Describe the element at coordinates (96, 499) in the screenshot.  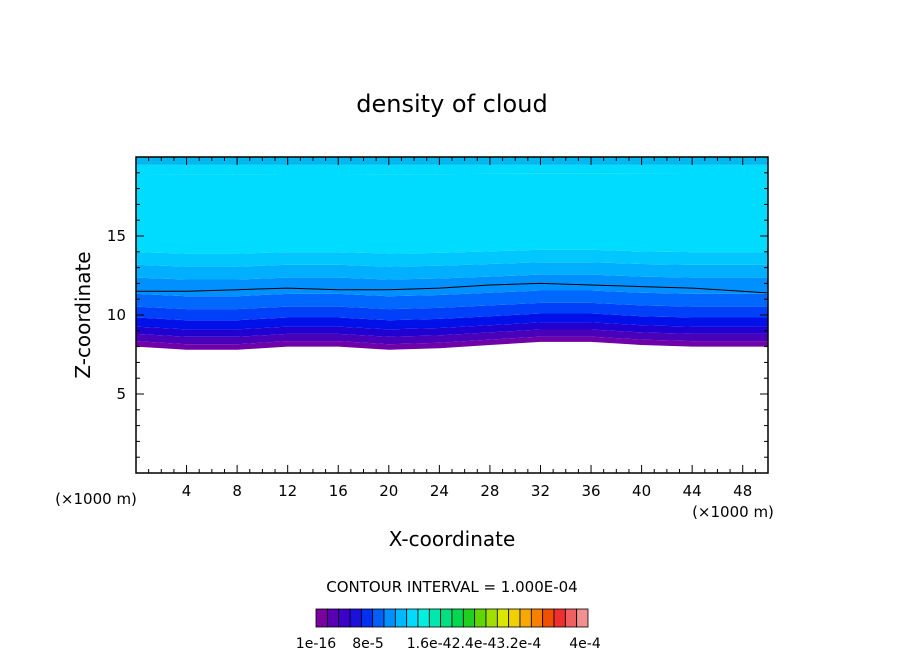
I see `x-unit-left: (×1000 m)` at that location.